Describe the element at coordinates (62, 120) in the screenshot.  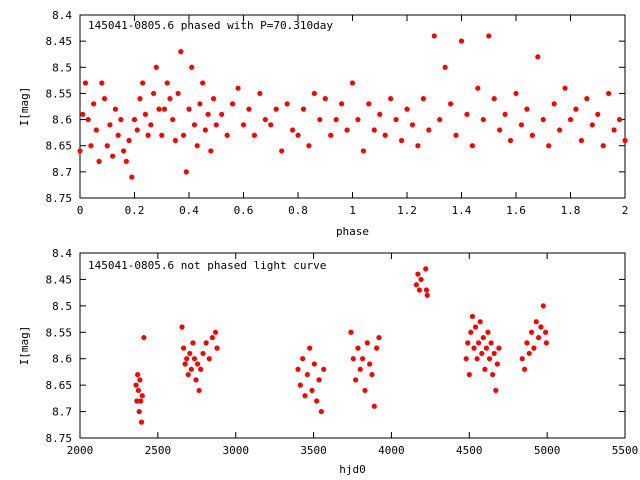
I see `phased-plot-ytick-label: 8.6` at that location.